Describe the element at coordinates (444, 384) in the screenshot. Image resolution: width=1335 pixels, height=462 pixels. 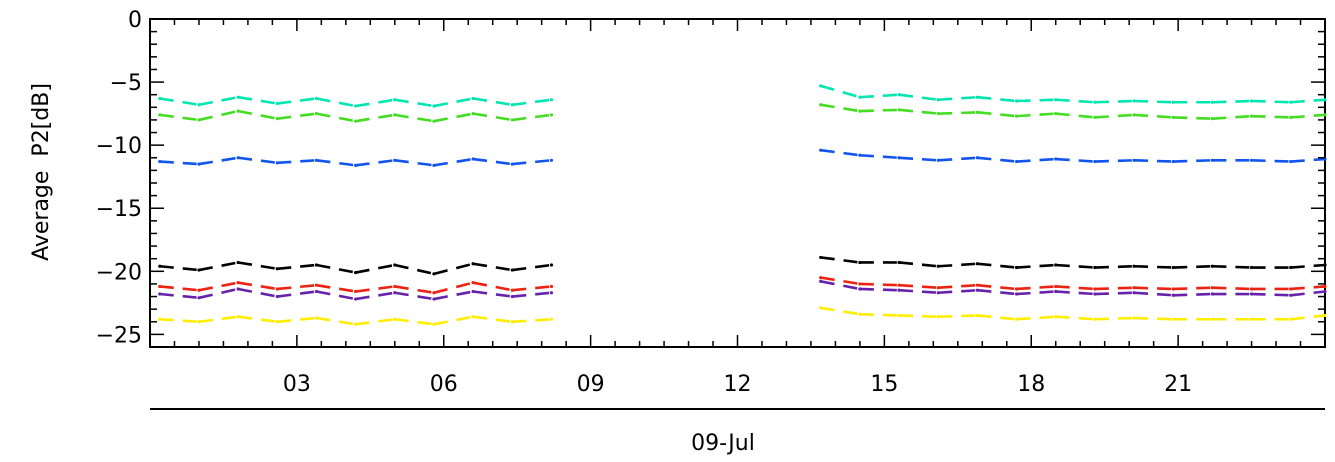
I see `x-tick-label: 06` at that location.